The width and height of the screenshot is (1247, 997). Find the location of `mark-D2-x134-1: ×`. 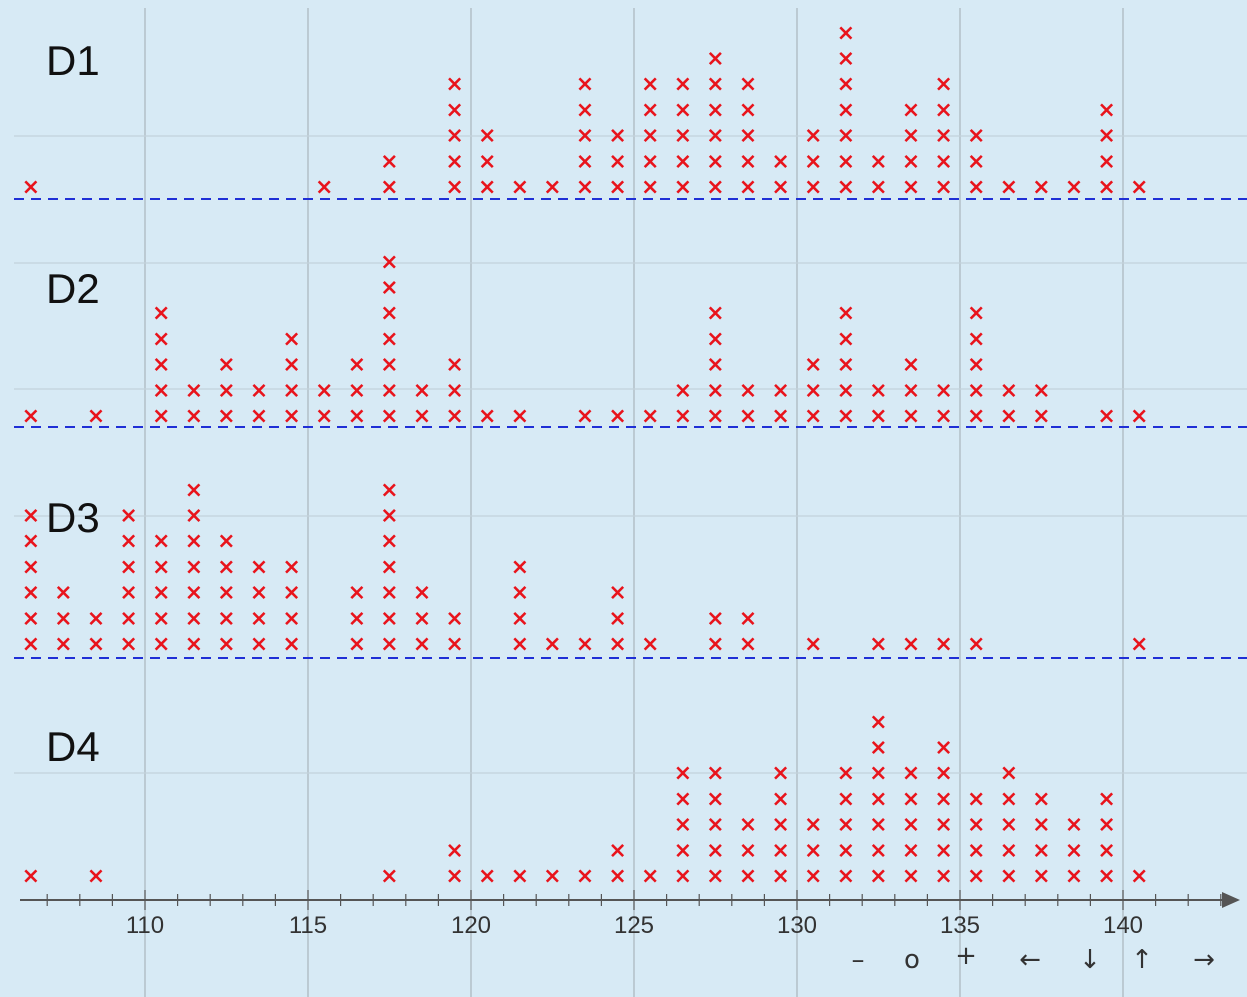

mark-D2-x134-1: × is located at coordinates (878, 416).